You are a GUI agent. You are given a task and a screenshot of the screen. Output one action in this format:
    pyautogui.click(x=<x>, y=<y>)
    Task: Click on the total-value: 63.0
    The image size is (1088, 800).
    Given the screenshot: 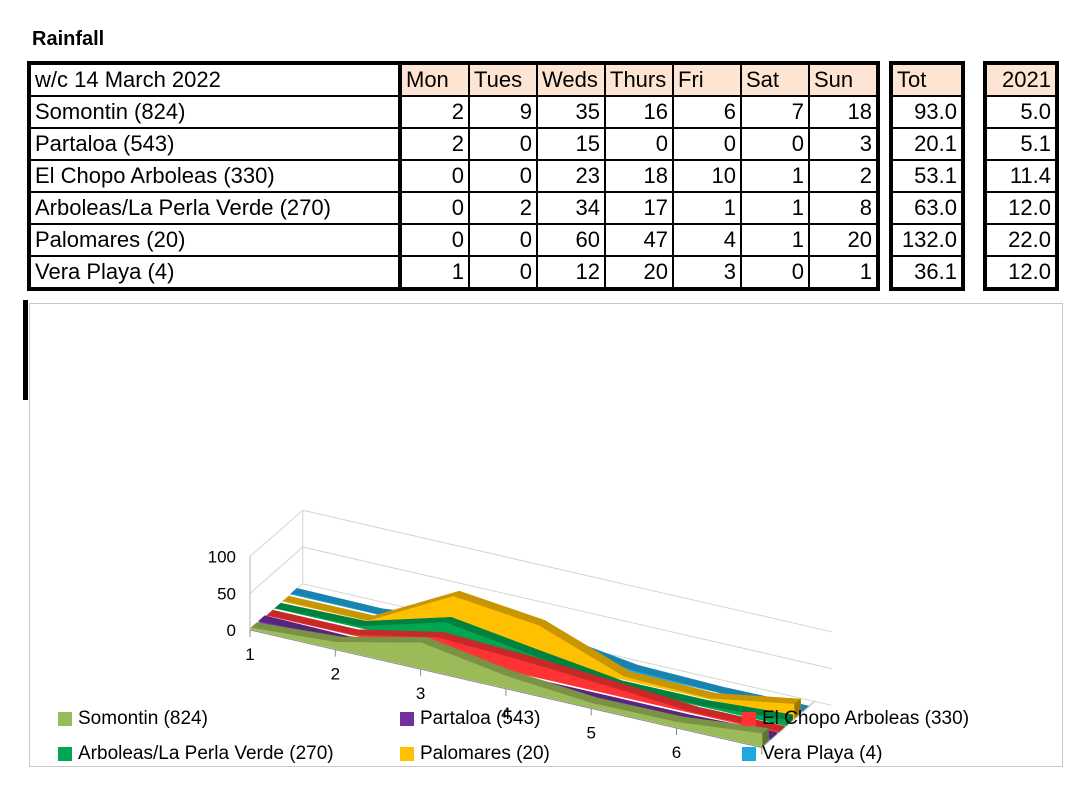 What is the action you would take?
    pyautogui.click(x=927, y=208)
    